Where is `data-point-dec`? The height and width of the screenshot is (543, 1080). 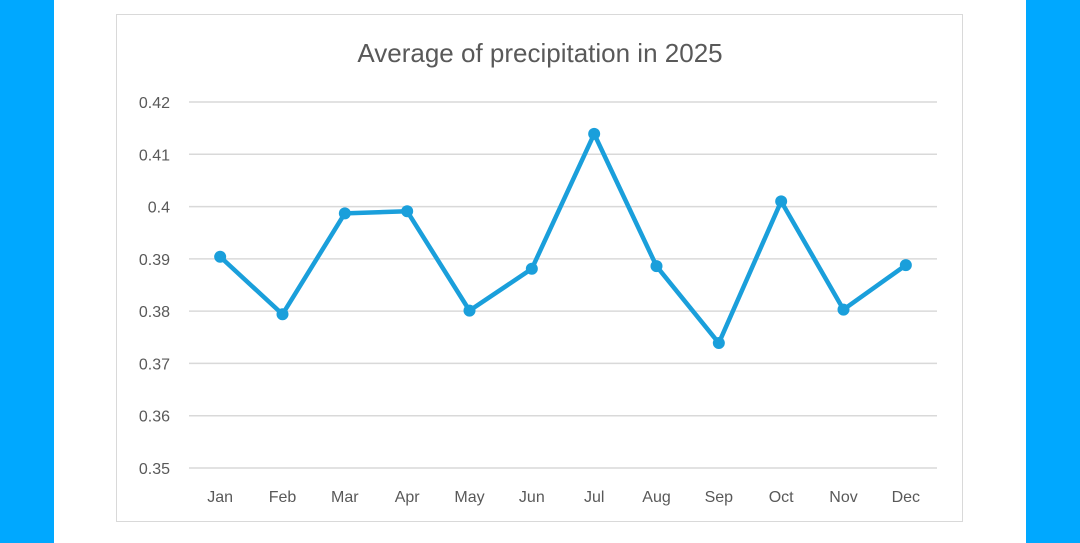
data-point-dec is located at coordinates (905, 265).